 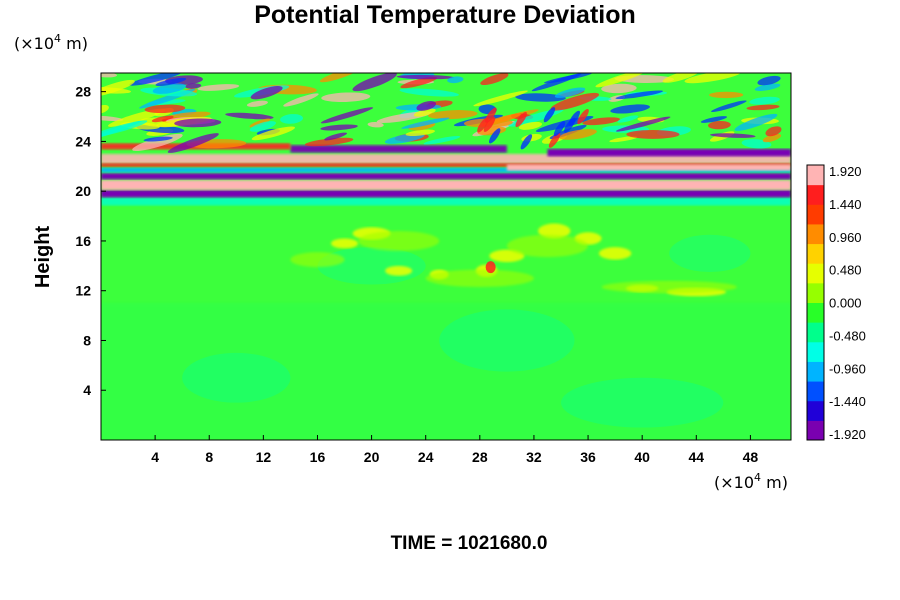 I want to click on y-unit-label: (×104 m), so click(x=51, y=42).